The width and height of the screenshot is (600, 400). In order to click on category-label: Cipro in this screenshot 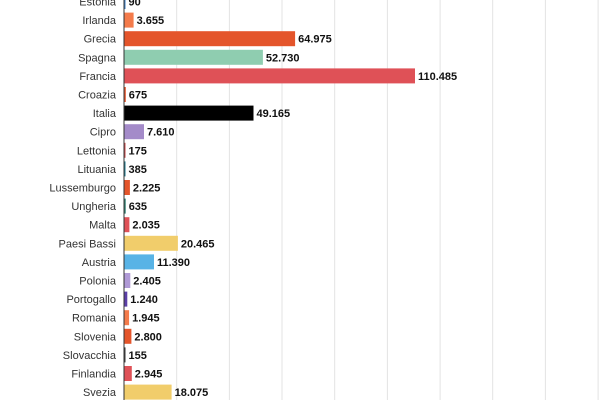, I will do `click(103, 133)`.